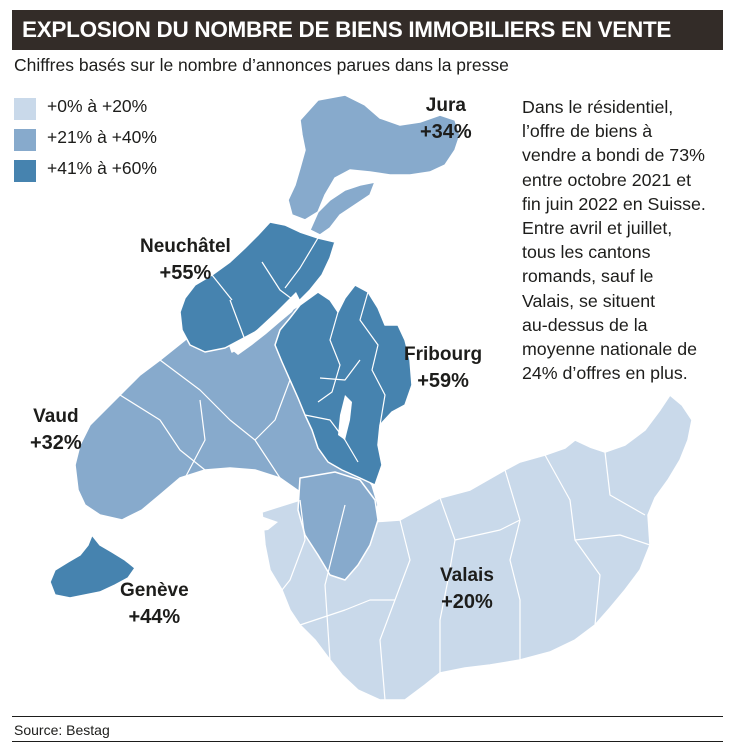 This screenshot has height=748, width=730. What do you see at coordinates (345, 417) in the screenshot?
I see `lake-gruyere` at bounding box center [345, 417].